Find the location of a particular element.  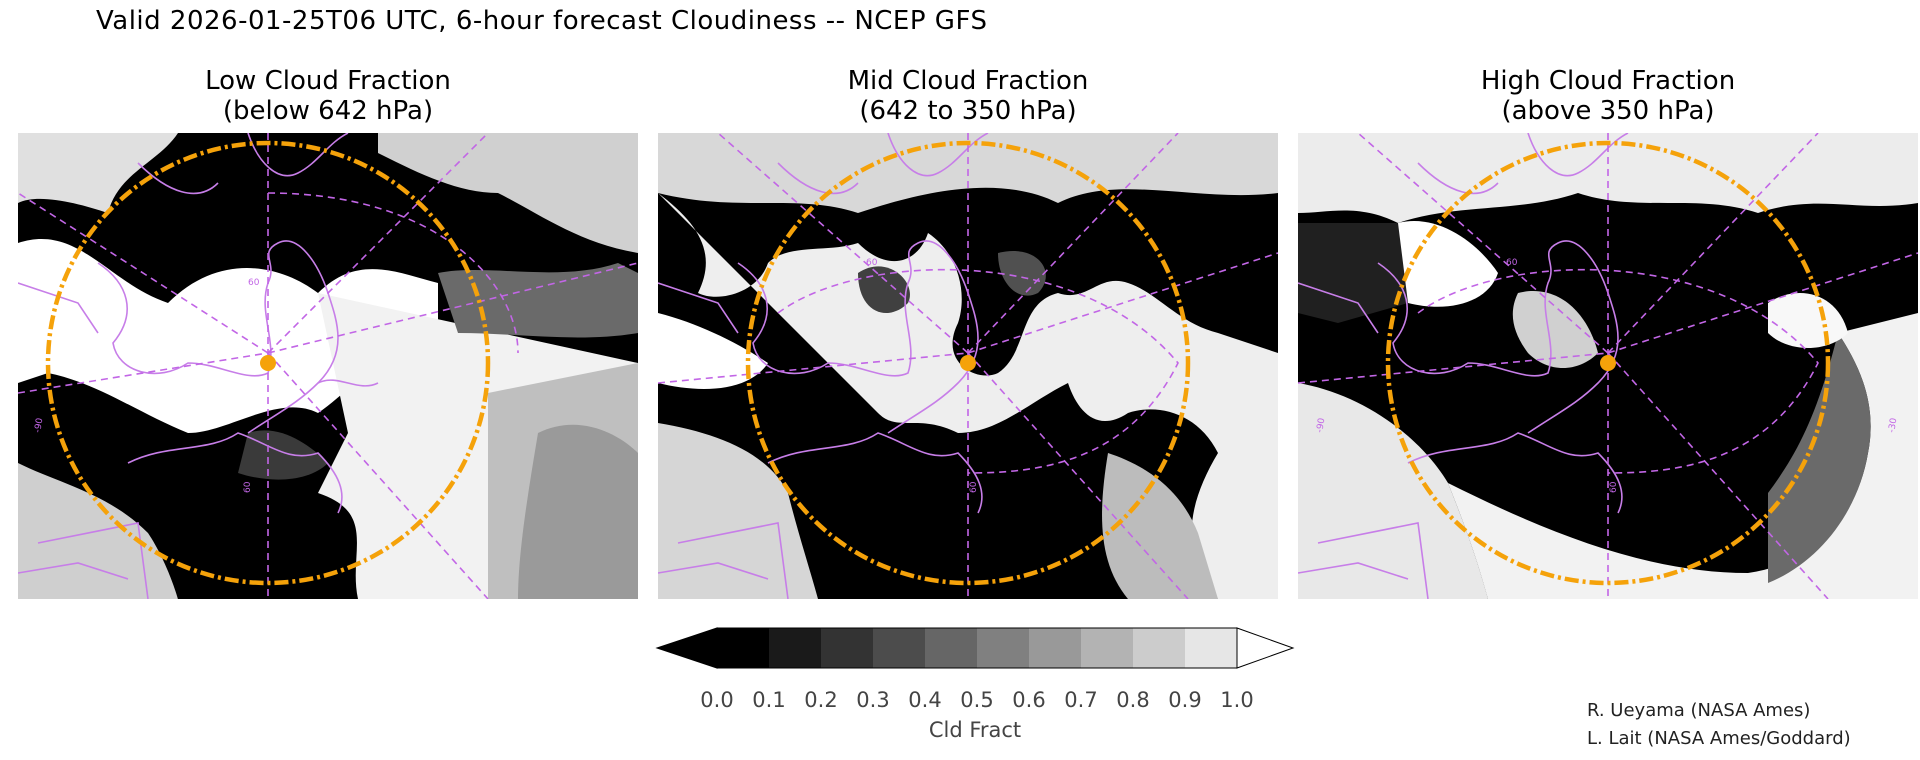

panel-title-line2: (642 to 350 hPa) is located at coordinates (968, 111).